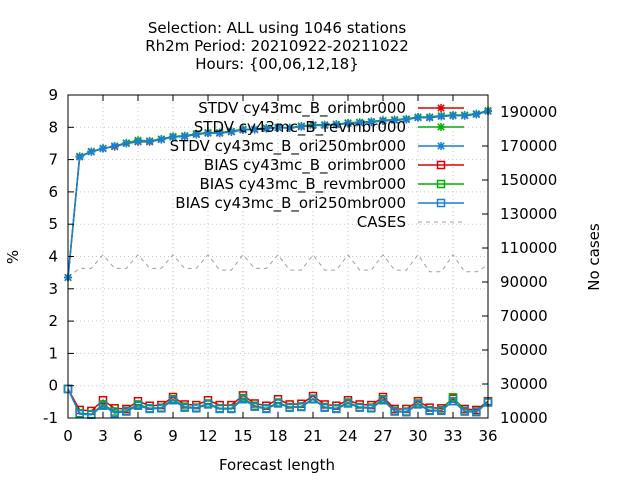 The image size is (640, 480). I want to click on title-line-1: Selection: ALL using 1046 stations, so click(277, 28).